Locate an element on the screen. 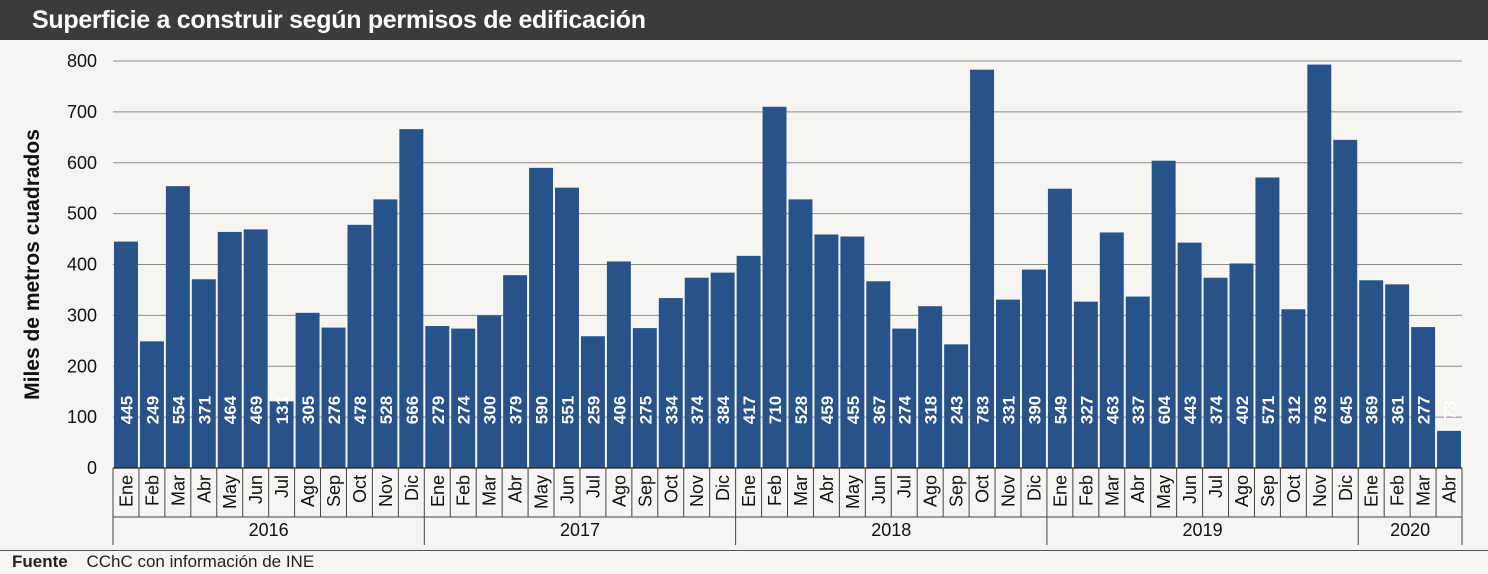  bar-2019-Dic is located at coordinates (1345, 303).